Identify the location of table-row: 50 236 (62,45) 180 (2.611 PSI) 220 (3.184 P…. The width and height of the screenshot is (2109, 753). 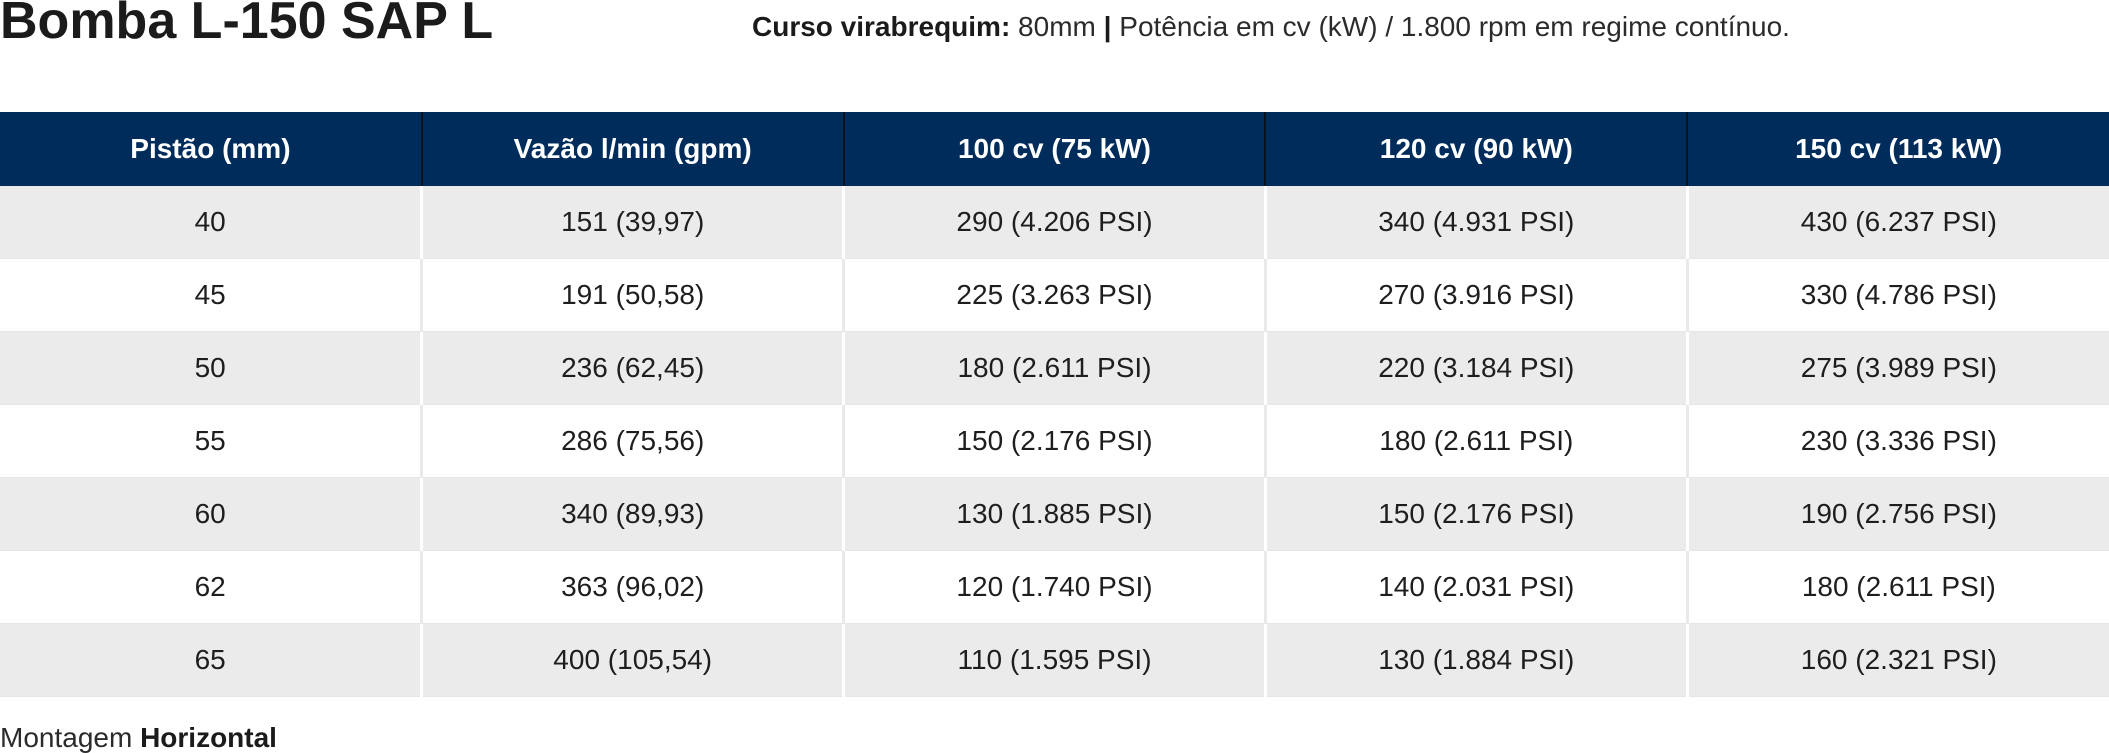
(1054, 368).